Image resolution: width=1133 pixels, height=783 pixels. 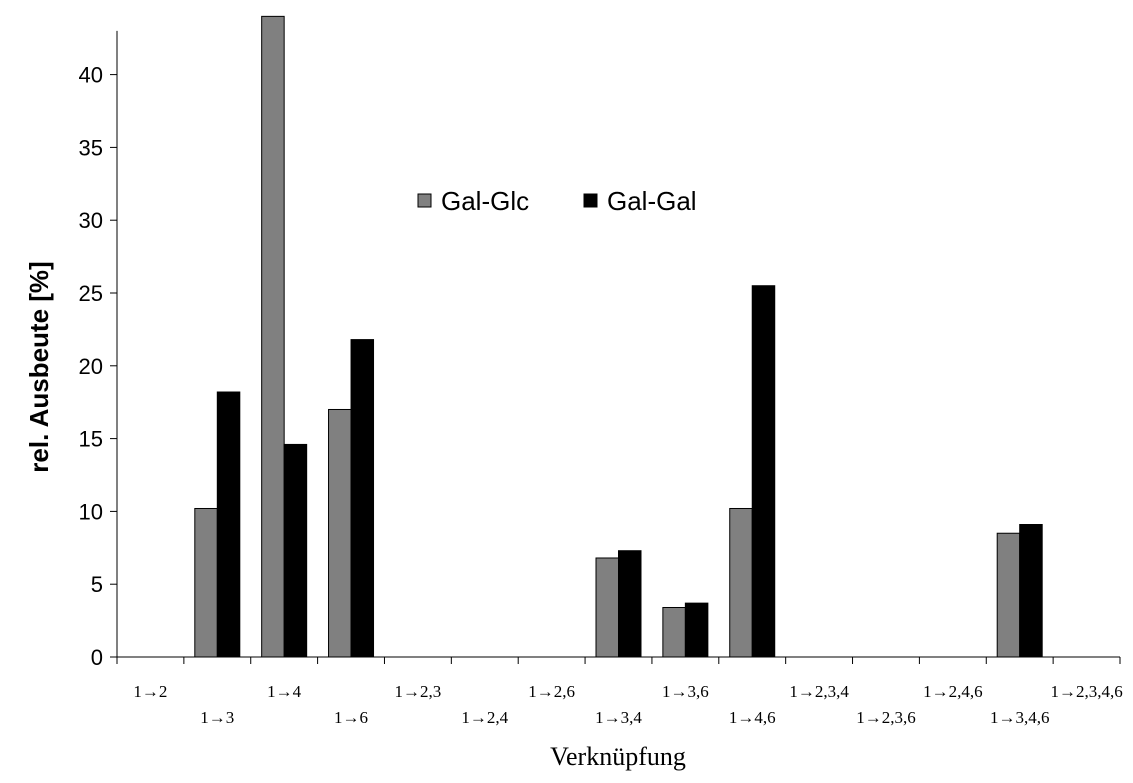 What do you see at coordinates (284, 691) in the screenshot?
I see `x-category-label: 1→4` at bounding box center [284, 691].